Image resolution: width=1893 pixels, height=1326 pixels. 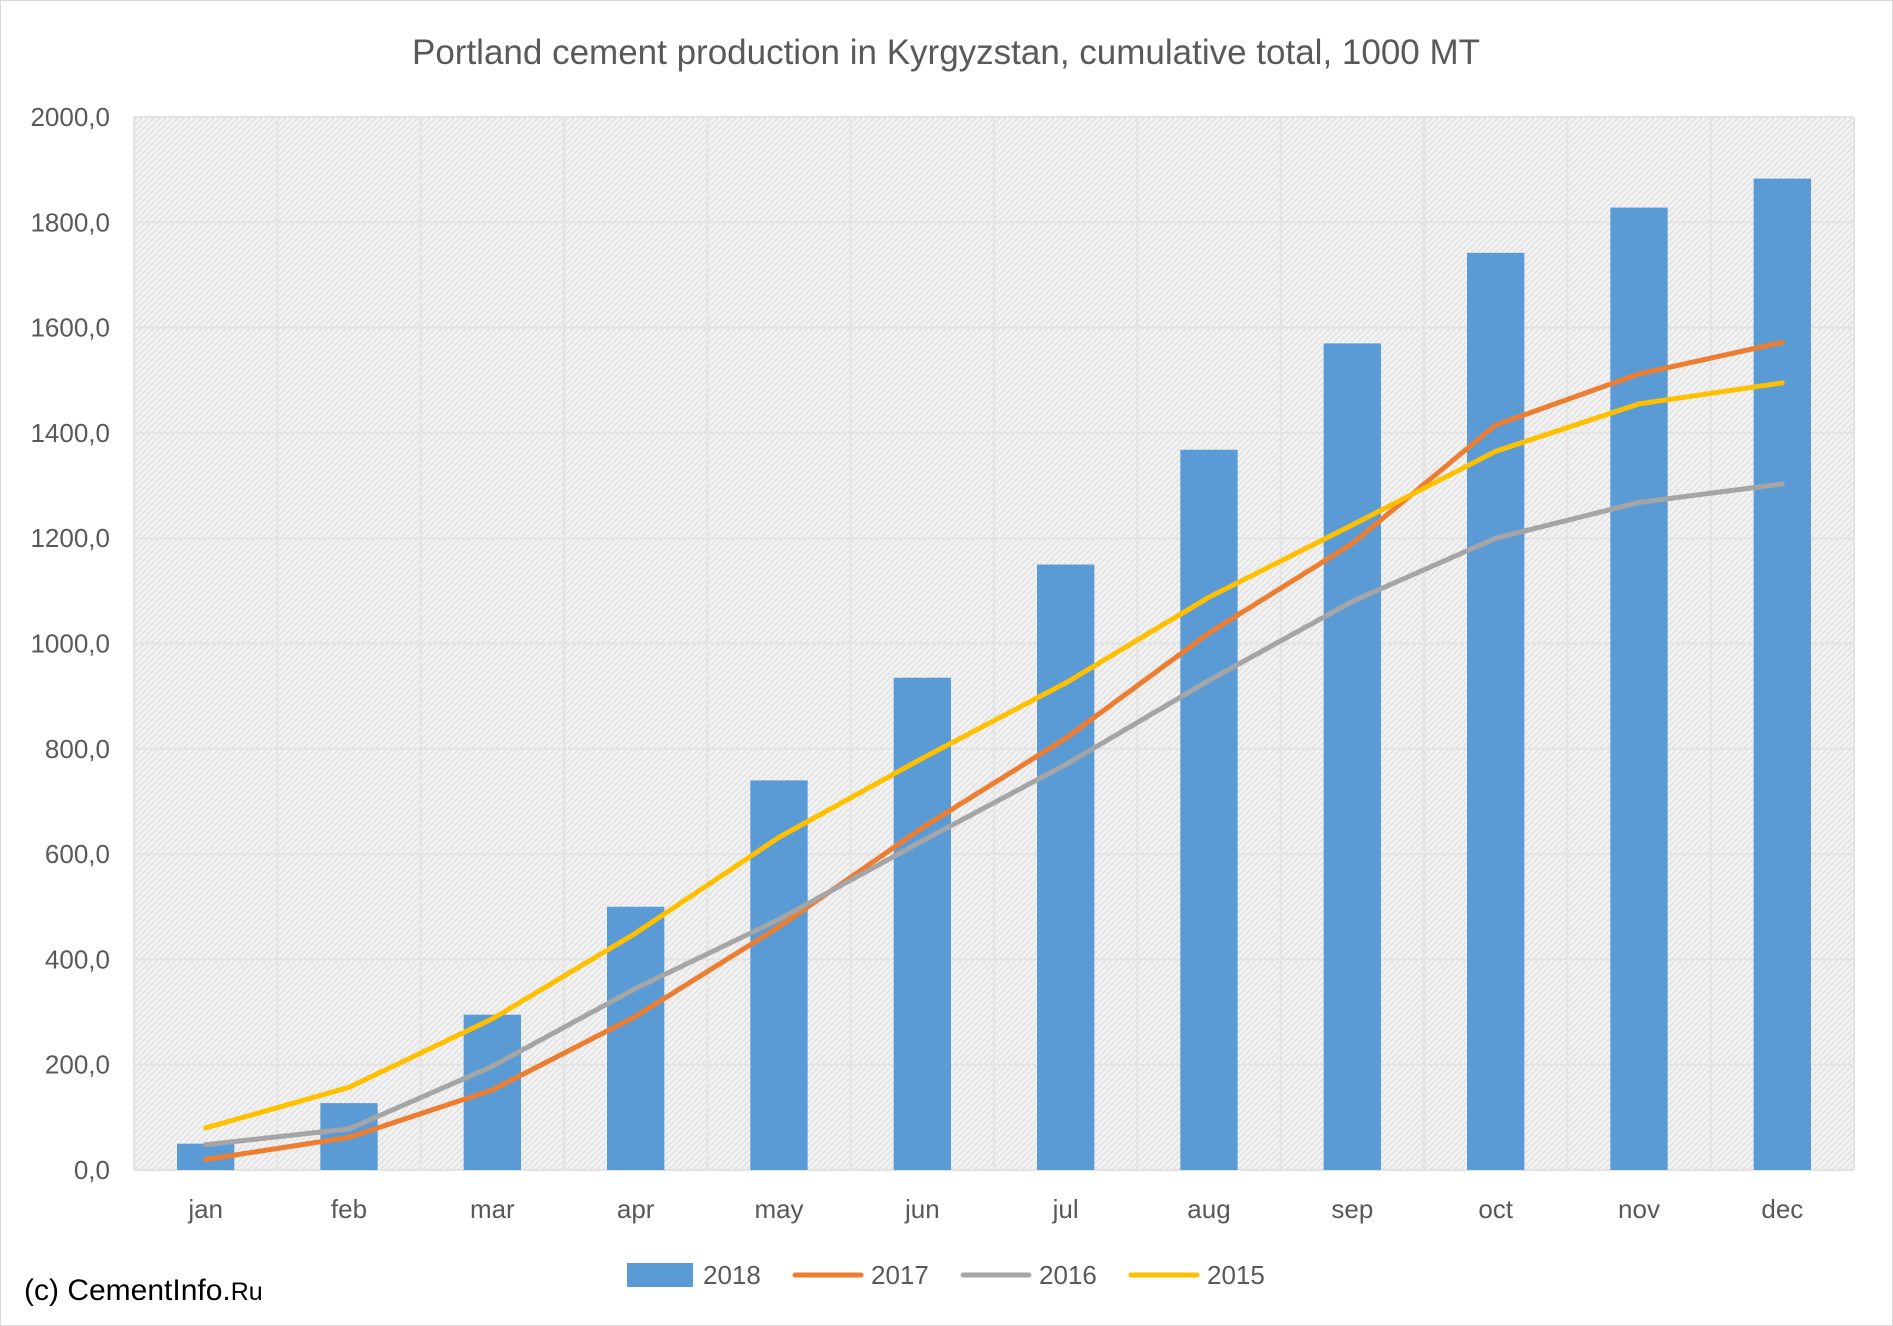 I want to click on legend-label-2018: 2018, so click(x=732, y=1275).